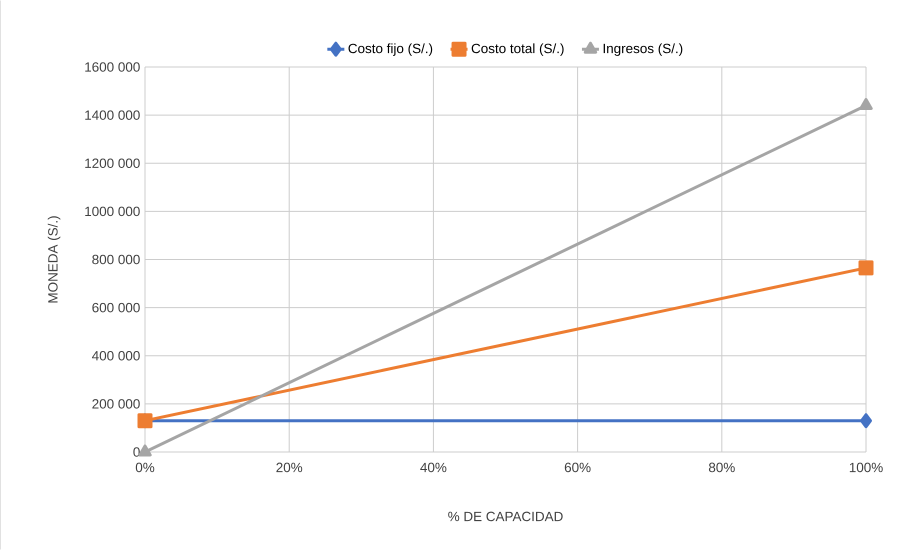 The width and height of the screenshot is (897, 550). I want to click on y-tick-label: 200 000, so click(116, 404).